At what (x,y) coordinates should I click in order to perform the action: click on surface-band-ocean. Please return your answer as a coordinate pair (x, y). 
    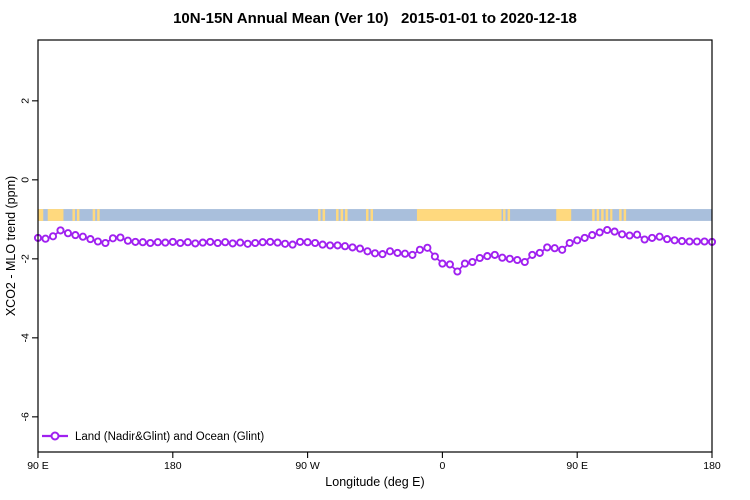
    Looking at the image, I should click on (375, 215).